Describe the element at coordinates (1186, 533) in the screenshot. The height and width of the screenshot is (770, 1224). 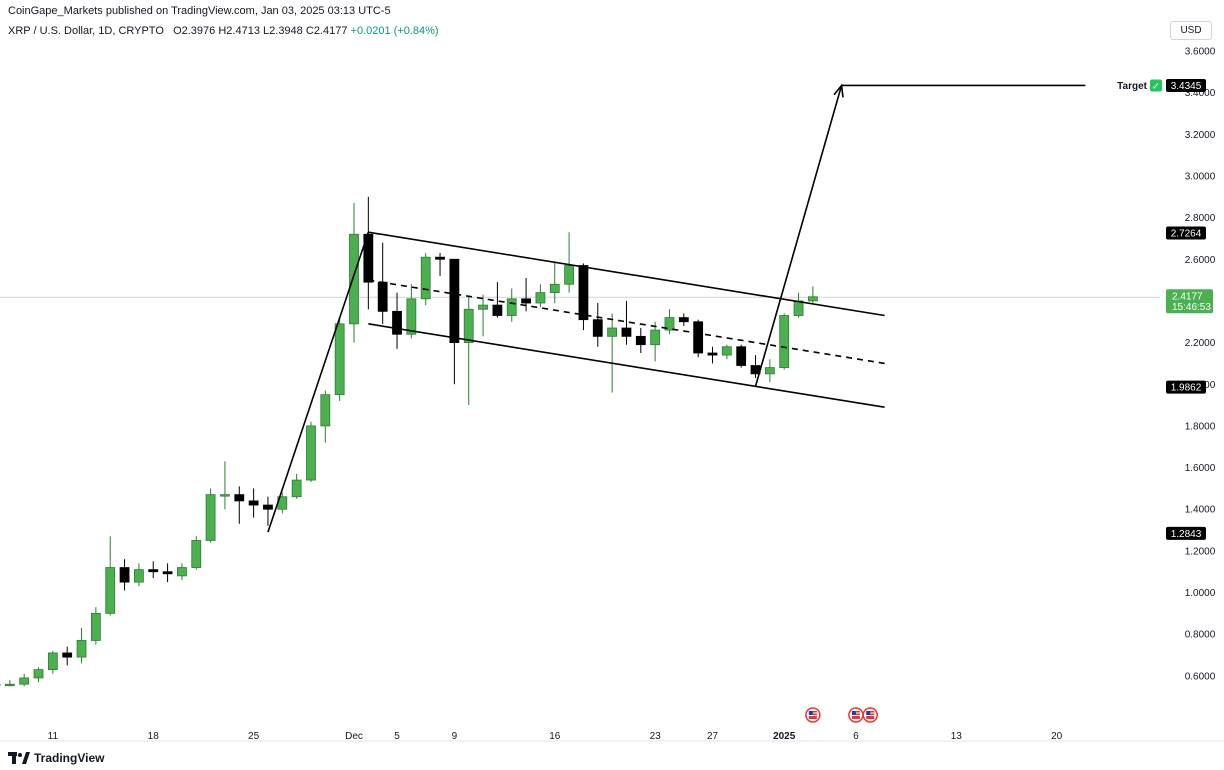
I see `price-badge: 1.2843` at that location.